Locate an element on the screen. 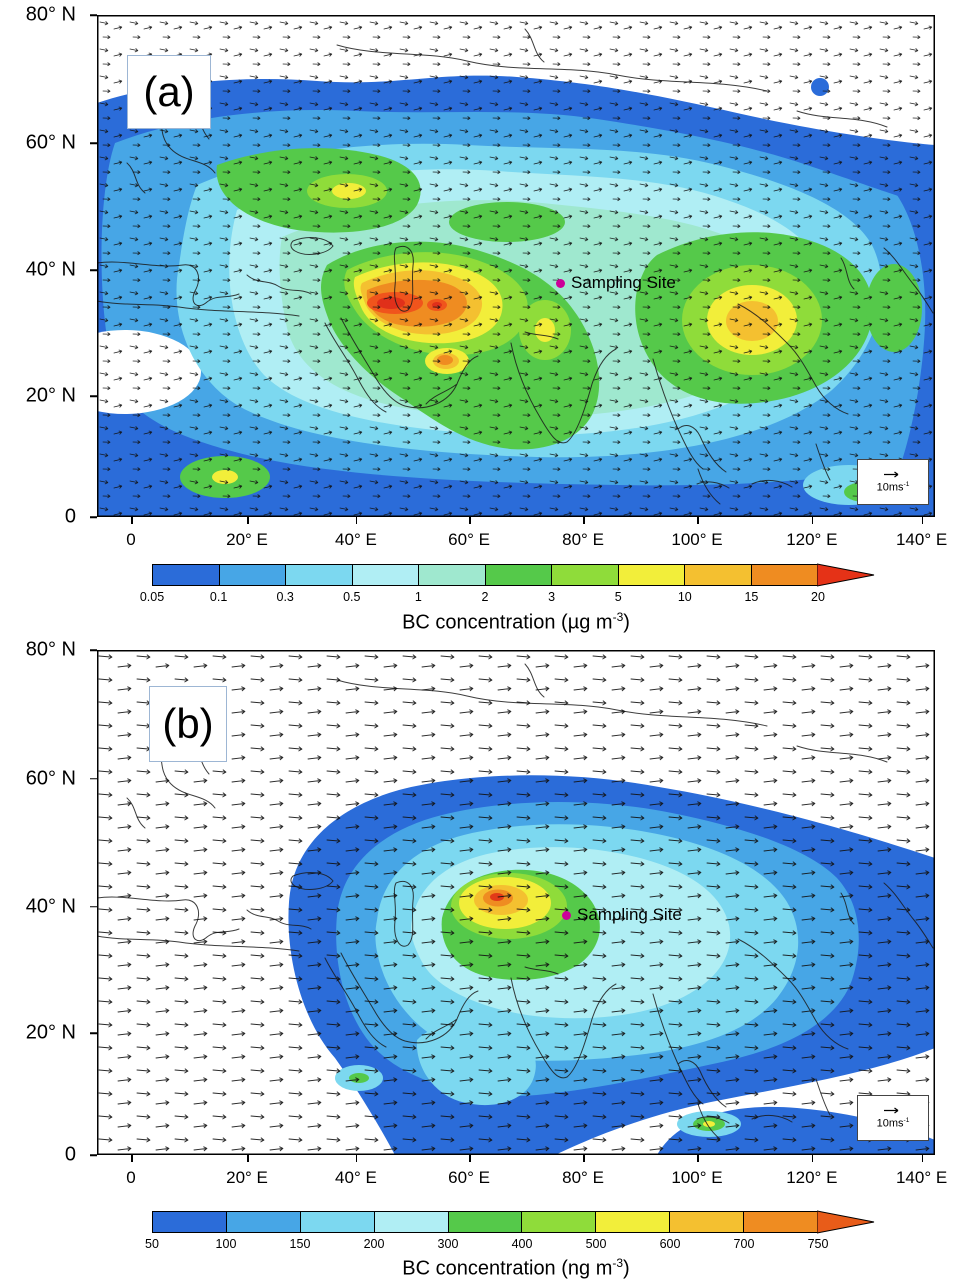 This screenshot has width=969, height=1288. colorbar-tick-label: 200 is located at coordinates (374, 1244).